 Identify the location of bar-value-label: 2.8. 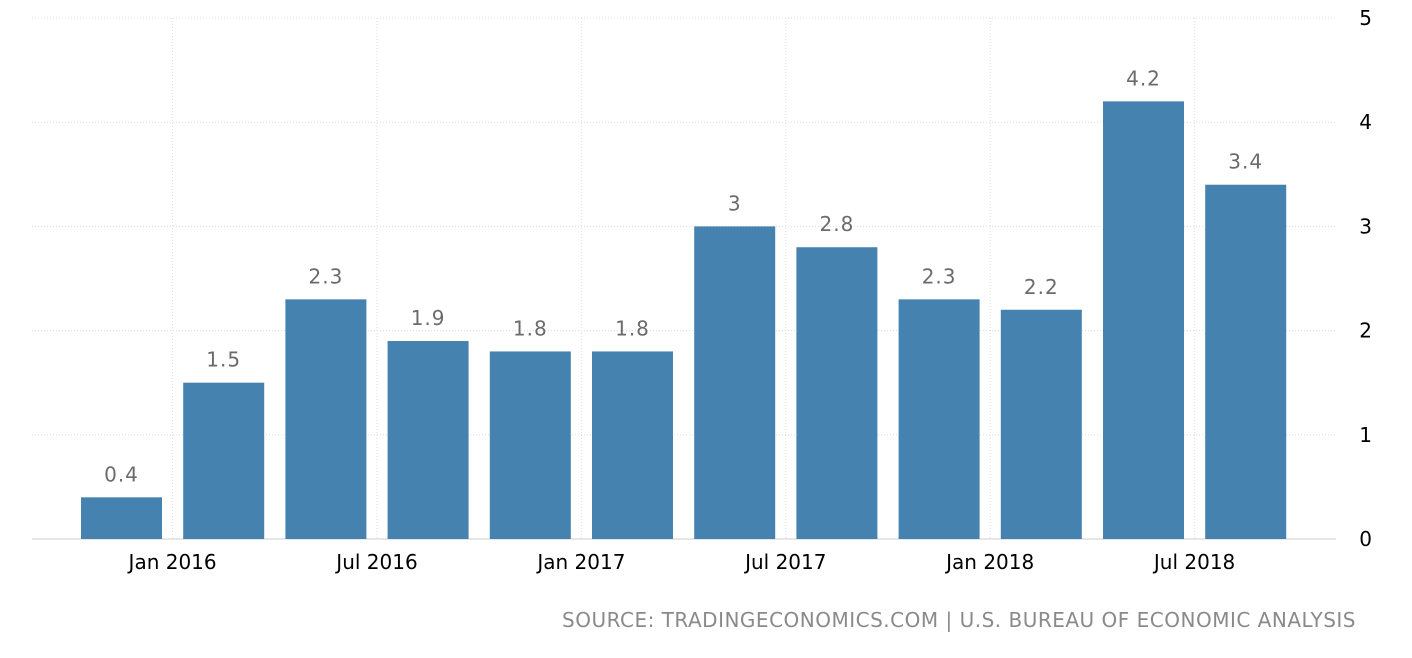
(836, 224).